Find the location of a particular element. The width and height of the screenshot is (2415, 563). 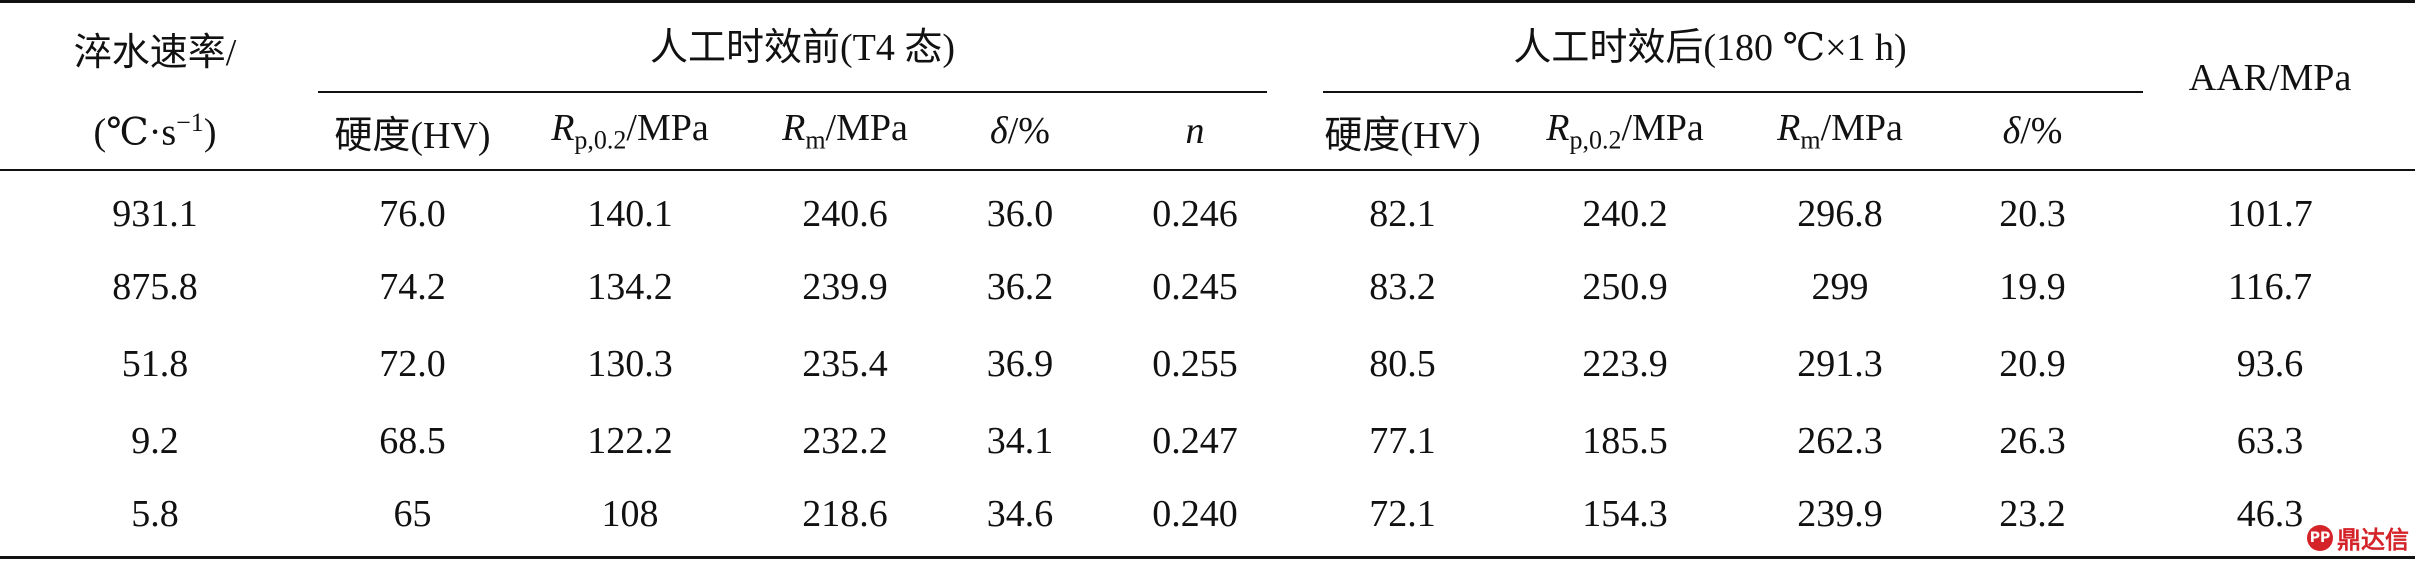

cell-quench-rate: 9.2 is located at coordinates (155, 440).